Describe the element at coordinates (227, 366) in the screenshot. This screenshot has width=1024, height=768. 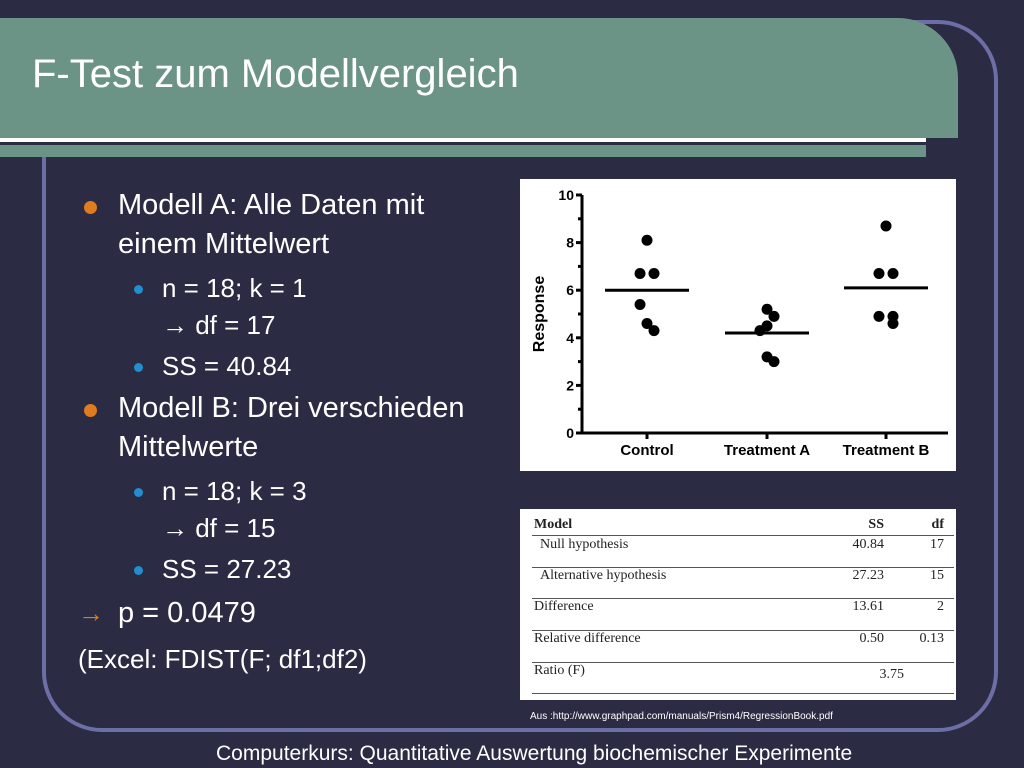
I see `sub-bullet-text: SS = 40.84` at that location.